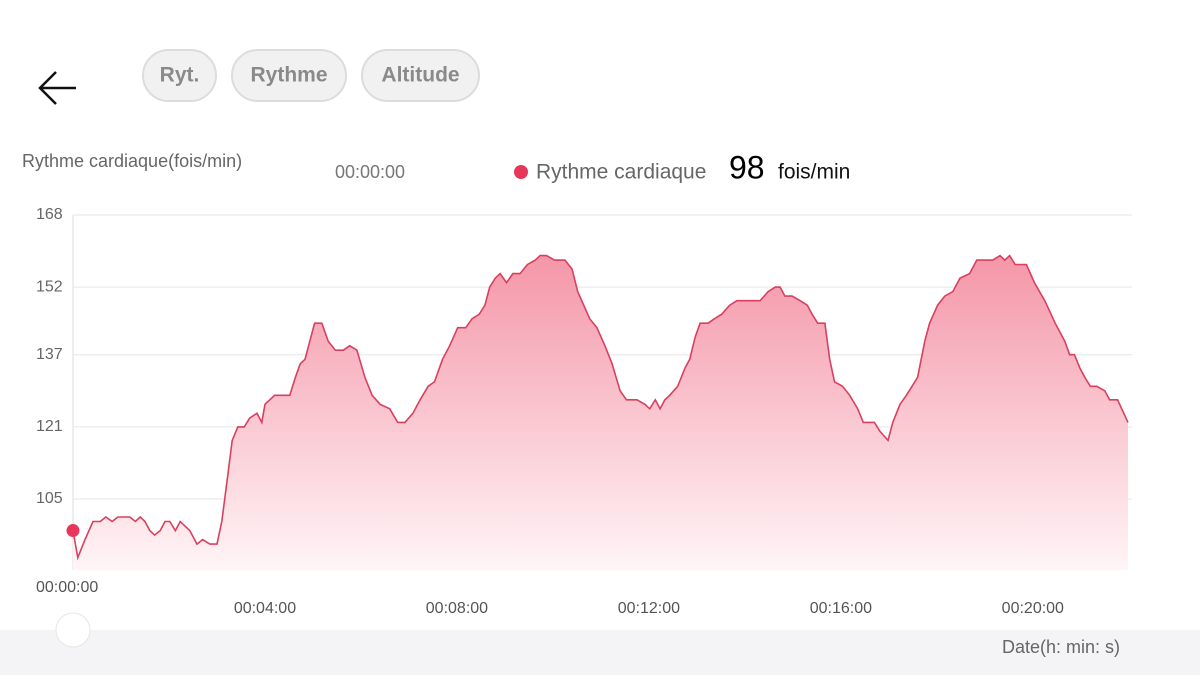 The height and width of the screenshot is (680, 1200). I want to click on tab: Altitude, so click(420, 75).